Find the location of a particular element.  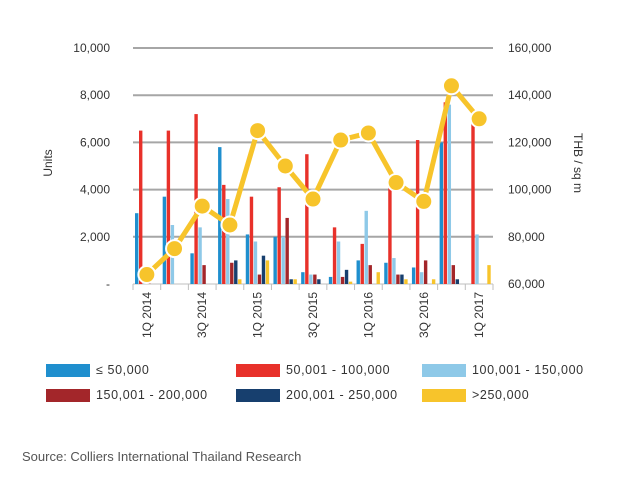

legend-label: ≤ 50,000 is located at coordinates (123, 370).